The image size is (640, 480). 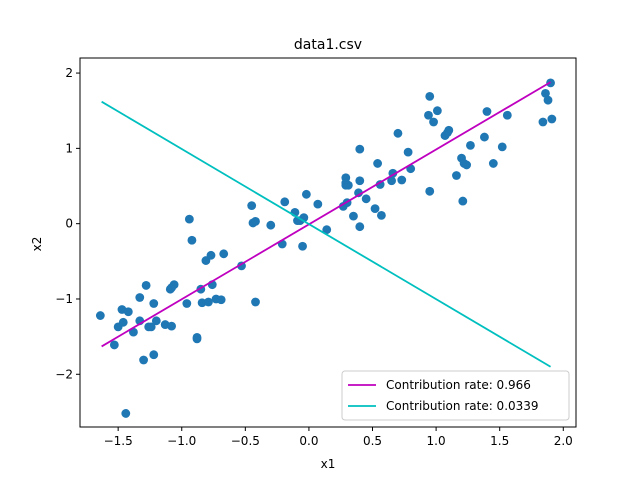 I want to click on legend-entry-label: Contribution rate: 0.966, so click(x=458, y=385).